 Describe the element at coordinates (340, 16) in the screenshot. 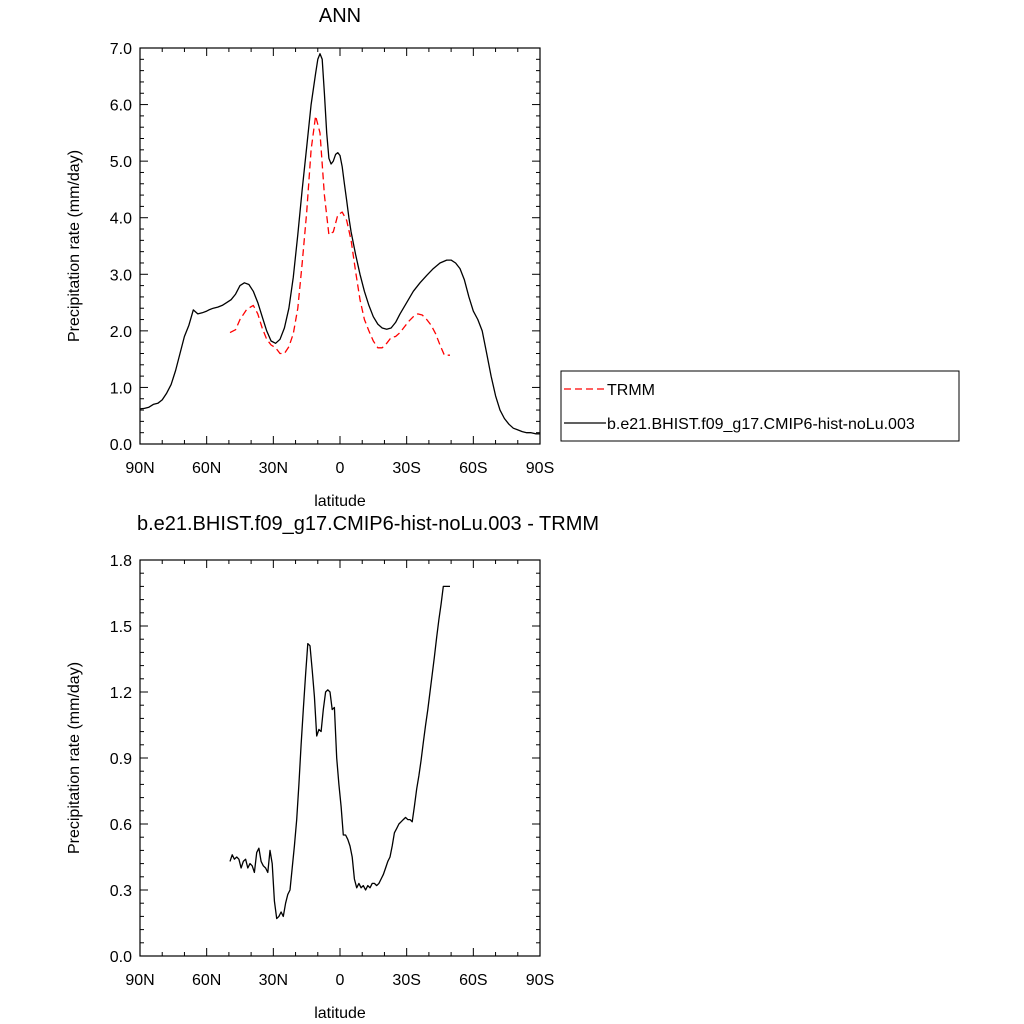

I see `chart-title: ANN` at that location.